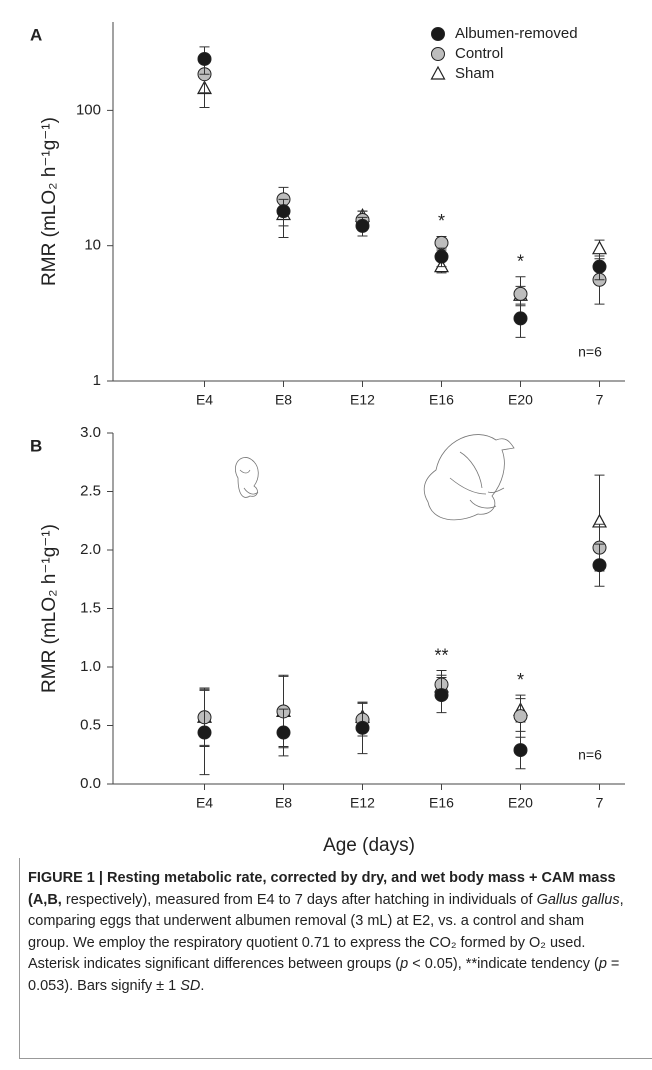 Image resolution: width=652 pixels, height=1070 pixels. What do you see at coordinates (324, 975) in the screenshot?
I see `caption-text: = 0.053). Bars signify ± 1` at bounding box center [324, 975].